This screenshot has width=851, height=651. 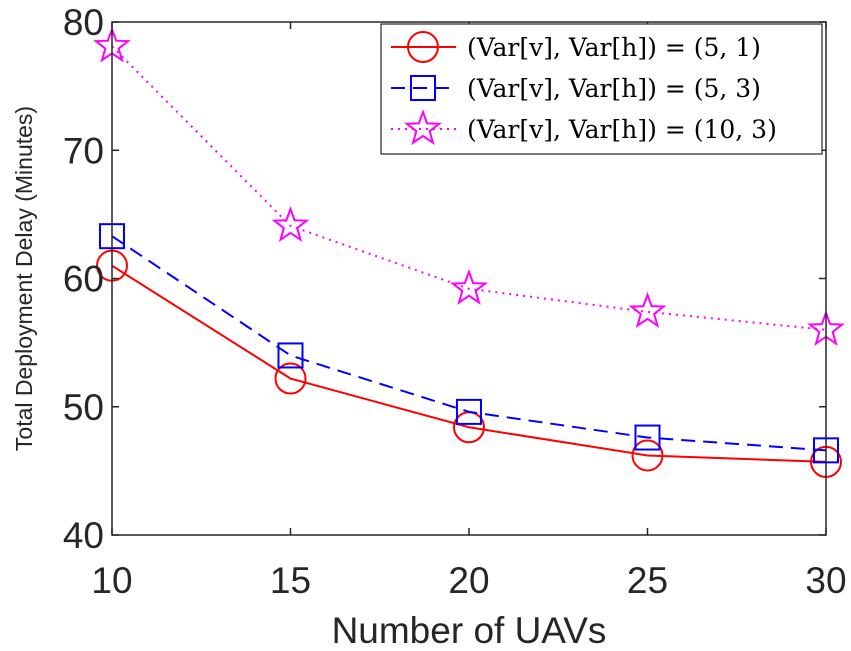 I want to click on legend-label: (Var[v], Var[h]) = (5, 3), so click(x=614, y=88).